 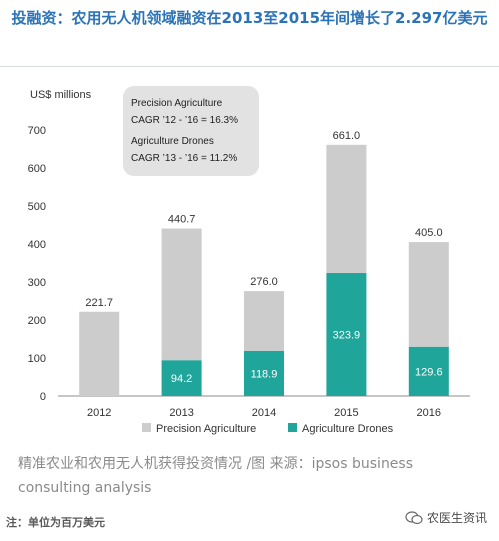 I want to click on total-value-label: 661.0, so click(x=347, y=136).